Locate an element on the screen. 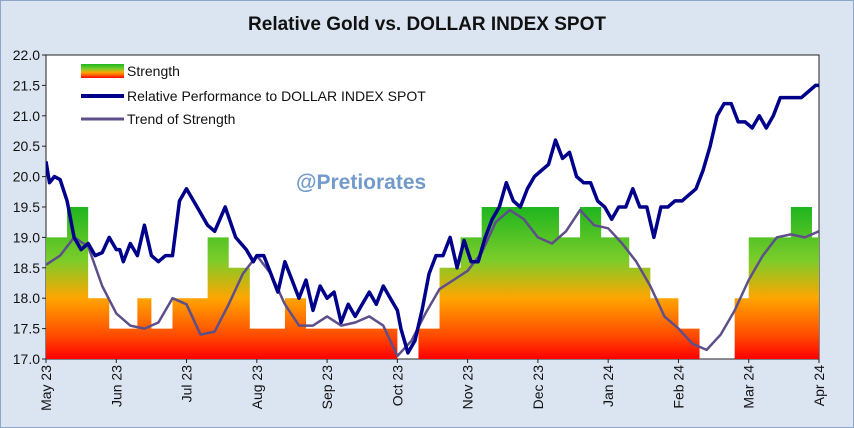  x-tick-label: Sep 23 is located at coordinates (327, 387).